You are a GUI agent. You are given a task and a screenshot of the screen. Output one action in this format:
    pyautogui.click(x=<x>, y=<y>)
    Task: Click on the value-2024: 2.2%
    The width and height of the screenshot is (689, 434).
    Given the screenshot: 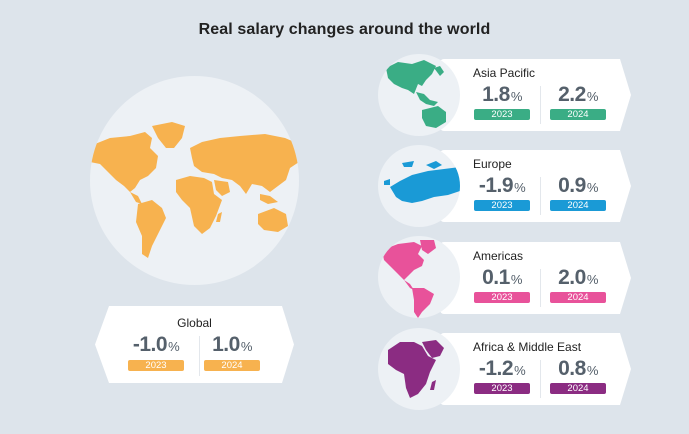 What is the action you would take?
    pyautogui.click(x=578, y=94)
    